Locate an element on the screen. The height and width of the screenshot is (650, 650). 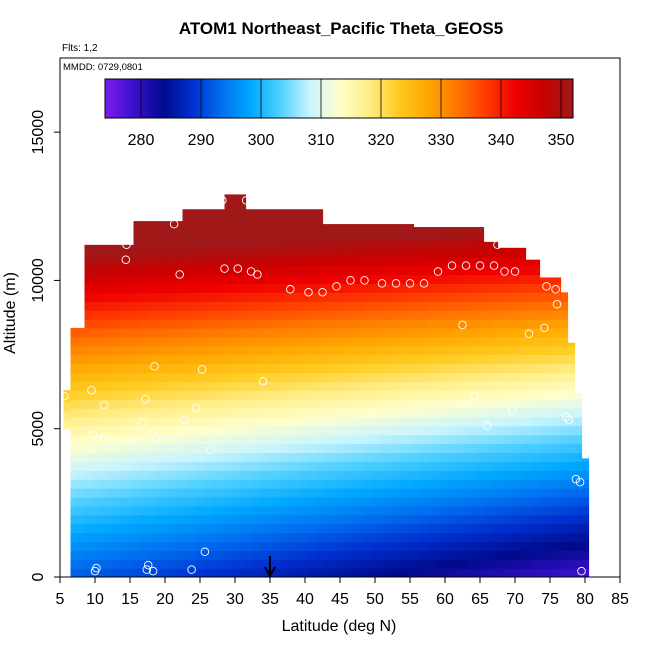
colorbar-tick-label: 340 is located at coordinates (501, 140).